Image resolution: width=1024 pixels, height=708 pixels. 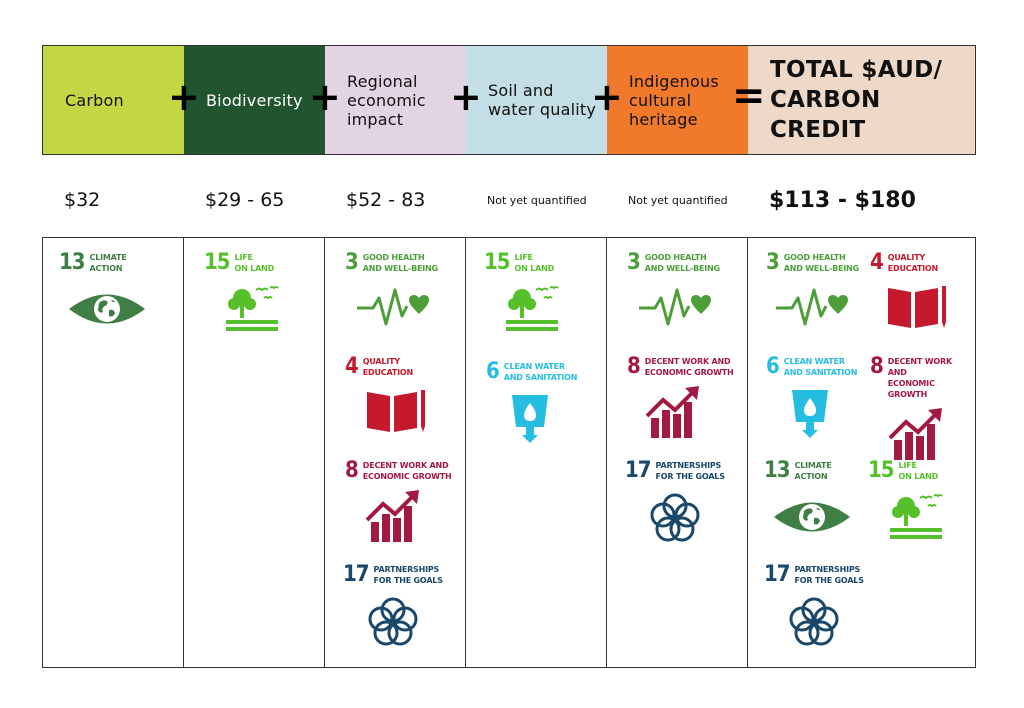 What do you see at coordinates (113, 452) in the screenshot?
I see `carbon-sdg-column: 13 CLIMATE ACTION` at bounding box center [113, 452].